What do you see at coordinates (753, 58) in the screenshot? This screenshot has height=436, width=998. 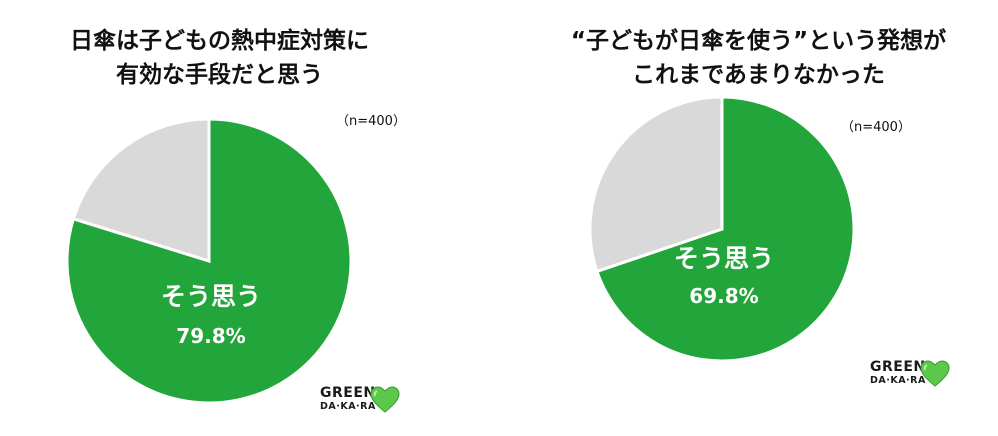 I see `chart-title: “子どもが日傘を使う”という発想が これまであまりなかった` at bounding box center [753, 58].